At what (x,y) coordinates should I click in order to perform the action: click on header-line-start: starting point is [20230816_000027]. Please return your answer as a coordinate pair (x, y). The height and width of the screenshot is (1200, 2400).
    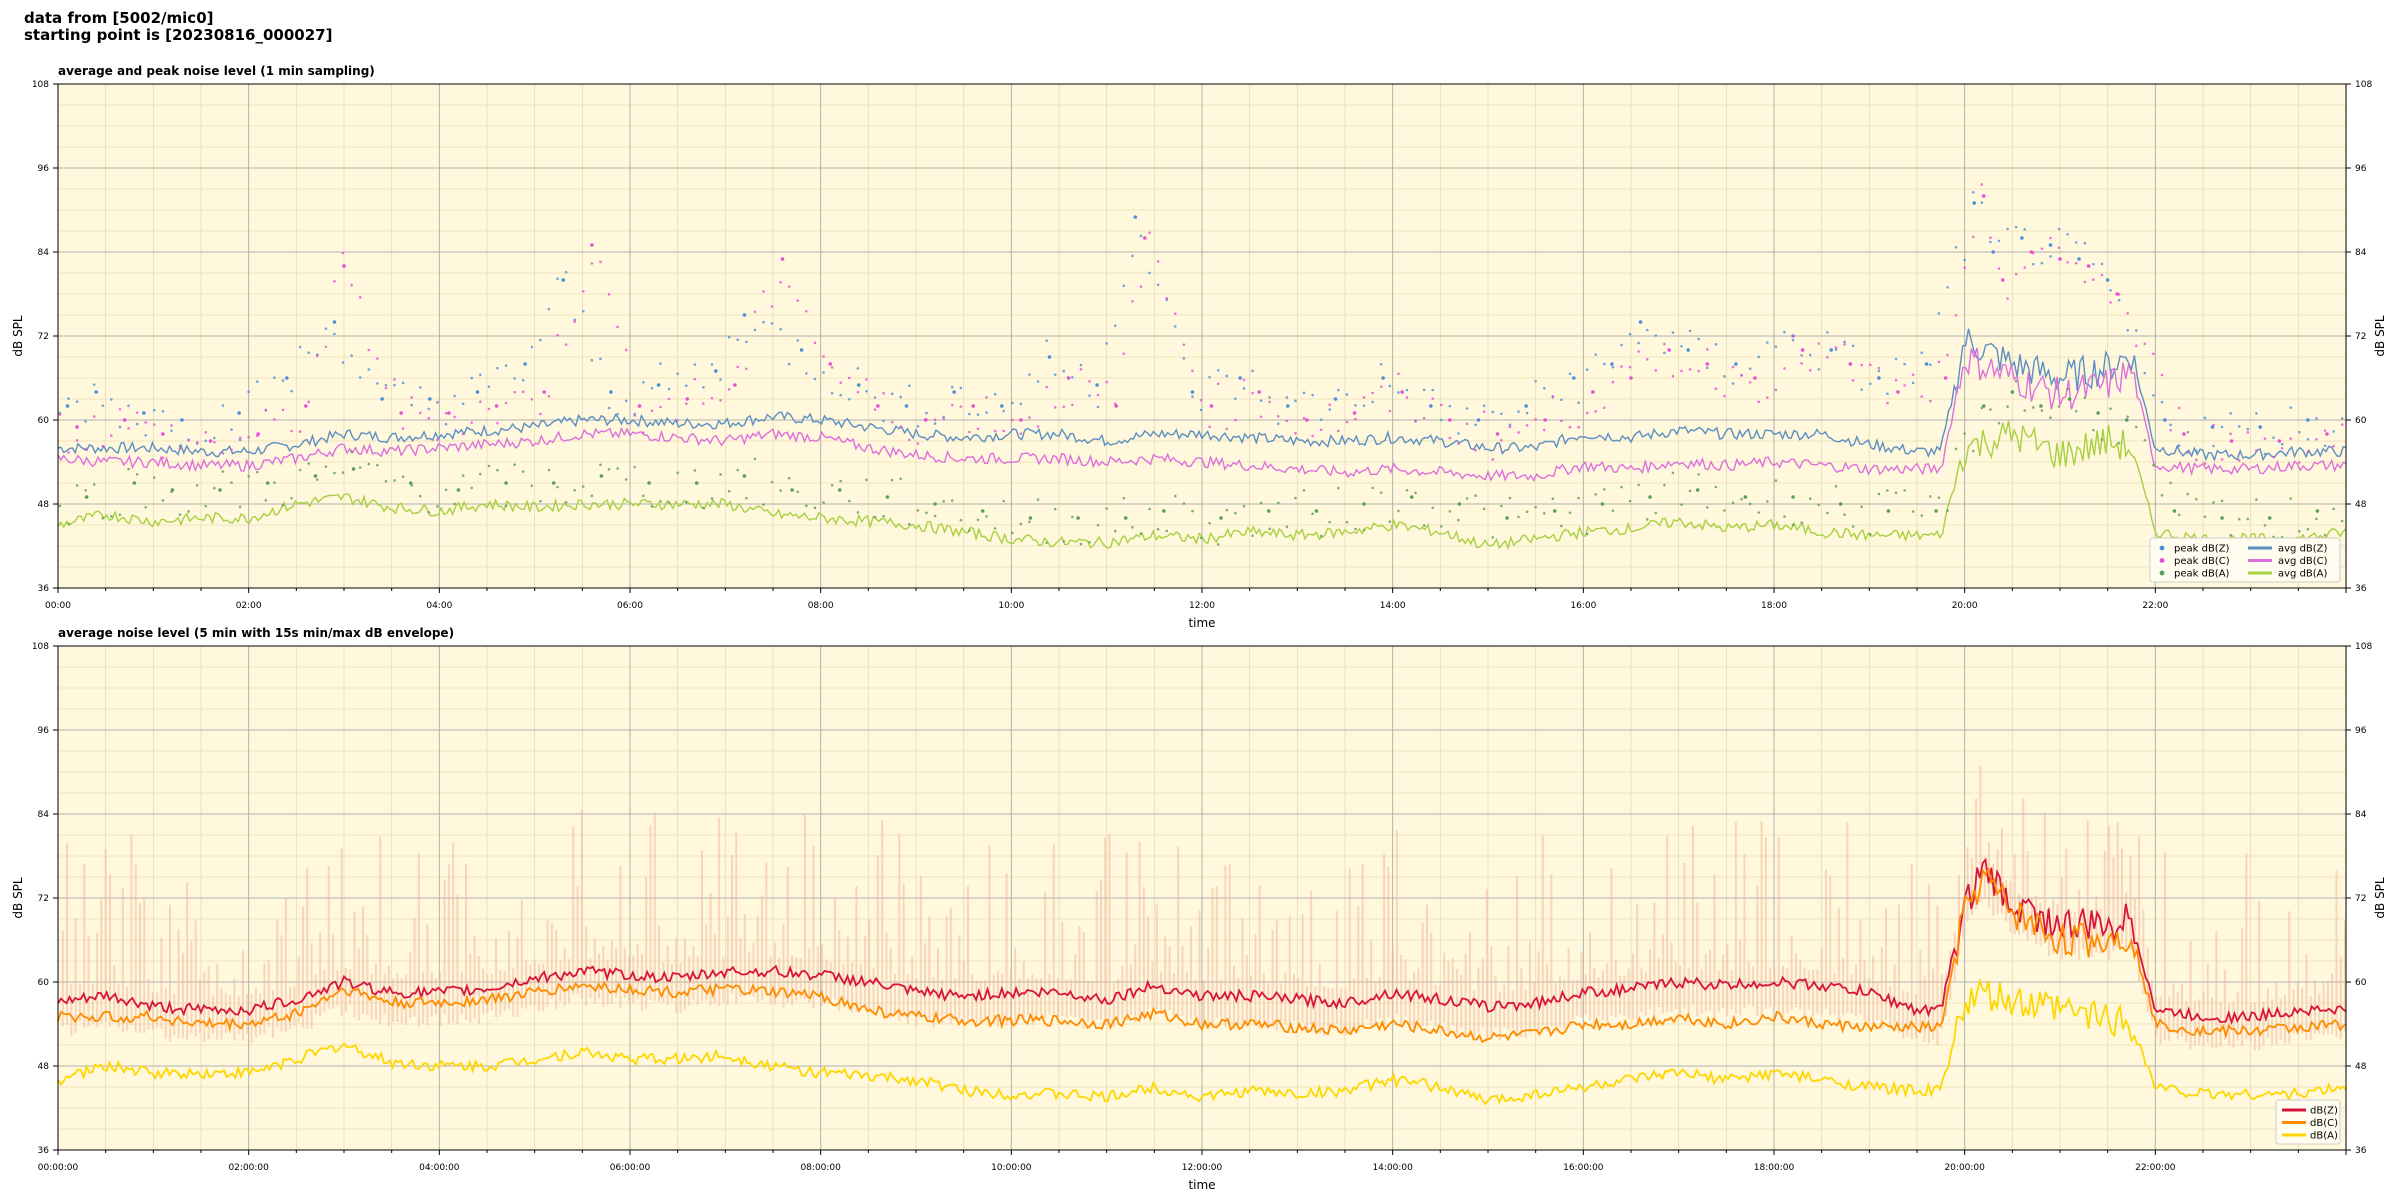
    Looking at the image, I should click on (178, 35).